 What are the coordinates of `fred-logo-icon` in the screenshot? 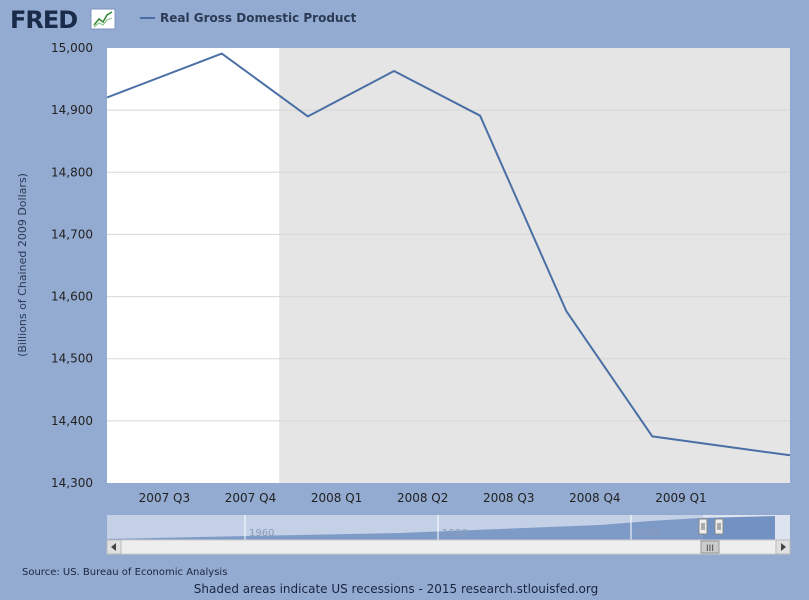 It's located at (103, 19).